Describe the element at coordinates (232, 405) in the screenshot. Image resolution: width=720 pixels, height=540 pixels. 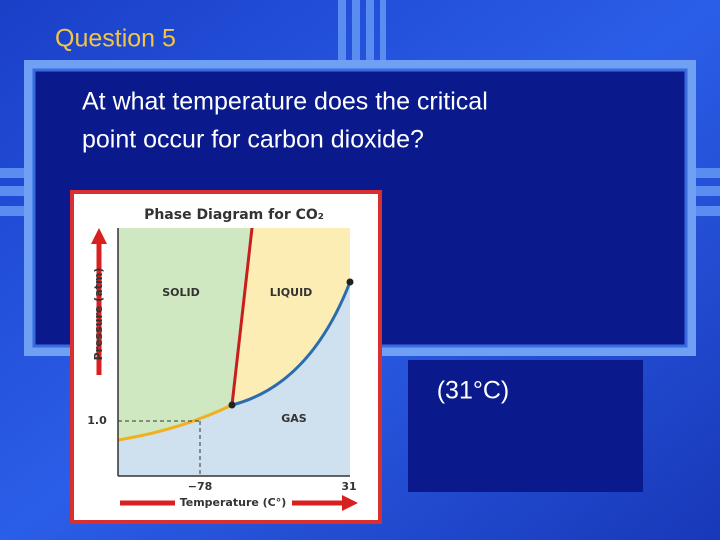
I see `triple-point` at that location.